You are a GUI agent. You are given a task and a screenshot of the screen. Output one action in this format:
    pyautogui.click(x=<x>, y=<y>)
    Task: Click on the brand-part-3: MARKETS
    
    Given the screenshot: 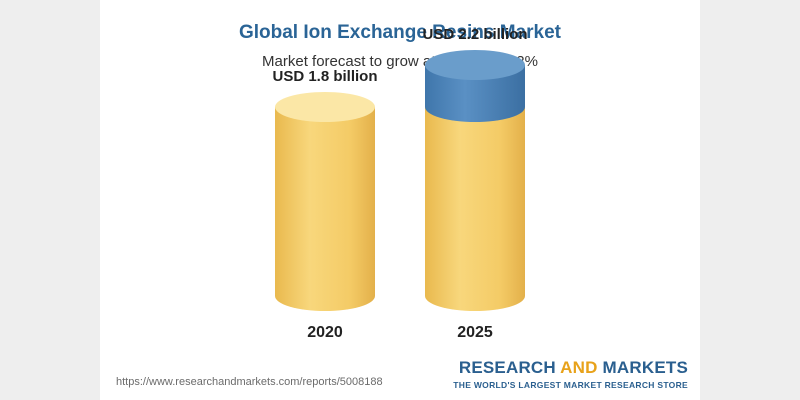 What is the action you would take?
    pyautogui.click(x=642, y=367)
    